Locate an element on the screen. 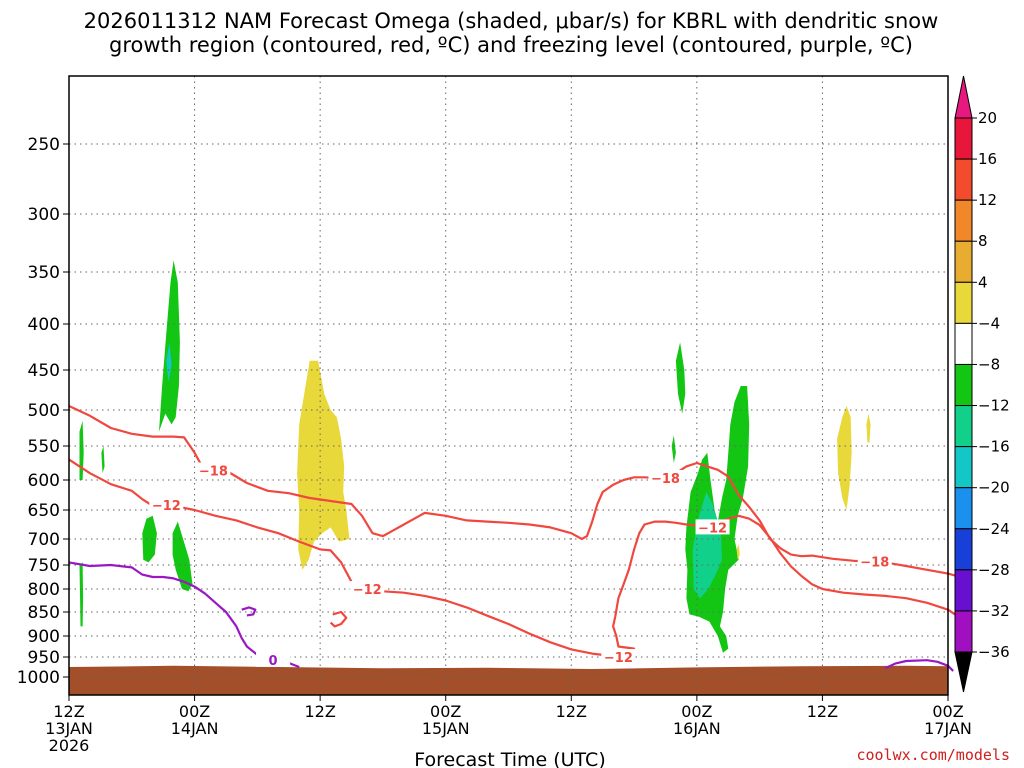  x-tick-label-48-0: 12Z is located at coordinates (571, 711).